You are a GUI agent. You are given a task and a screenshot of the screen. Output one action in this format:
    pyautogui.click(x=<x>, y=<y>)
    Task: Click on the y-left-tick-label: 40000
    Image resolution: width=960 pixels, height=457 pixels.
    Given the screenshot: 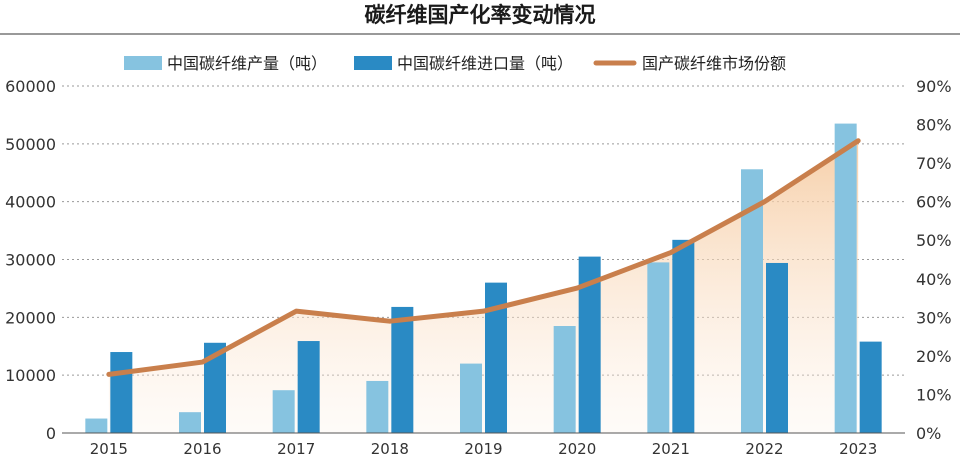 What is the action you would take?
    pyautogui.click(x=30, y=202)
    